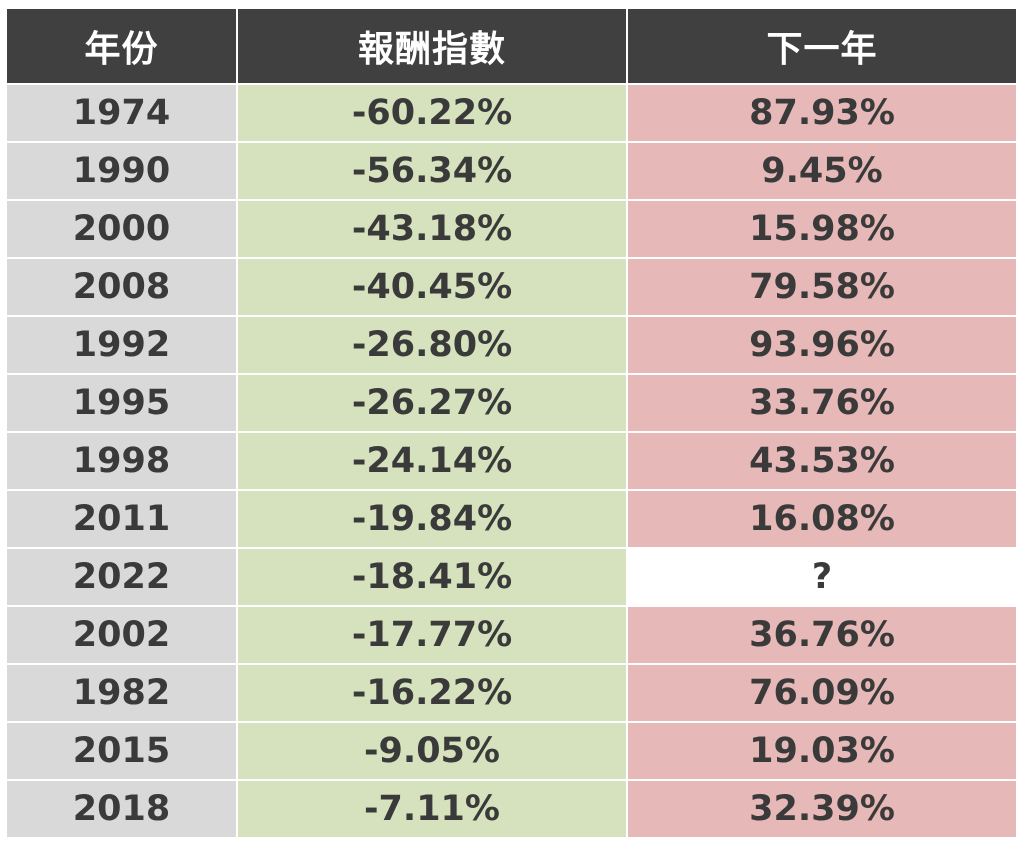  I want to click on next-year-cell: 36.76%, so click(822, 635).